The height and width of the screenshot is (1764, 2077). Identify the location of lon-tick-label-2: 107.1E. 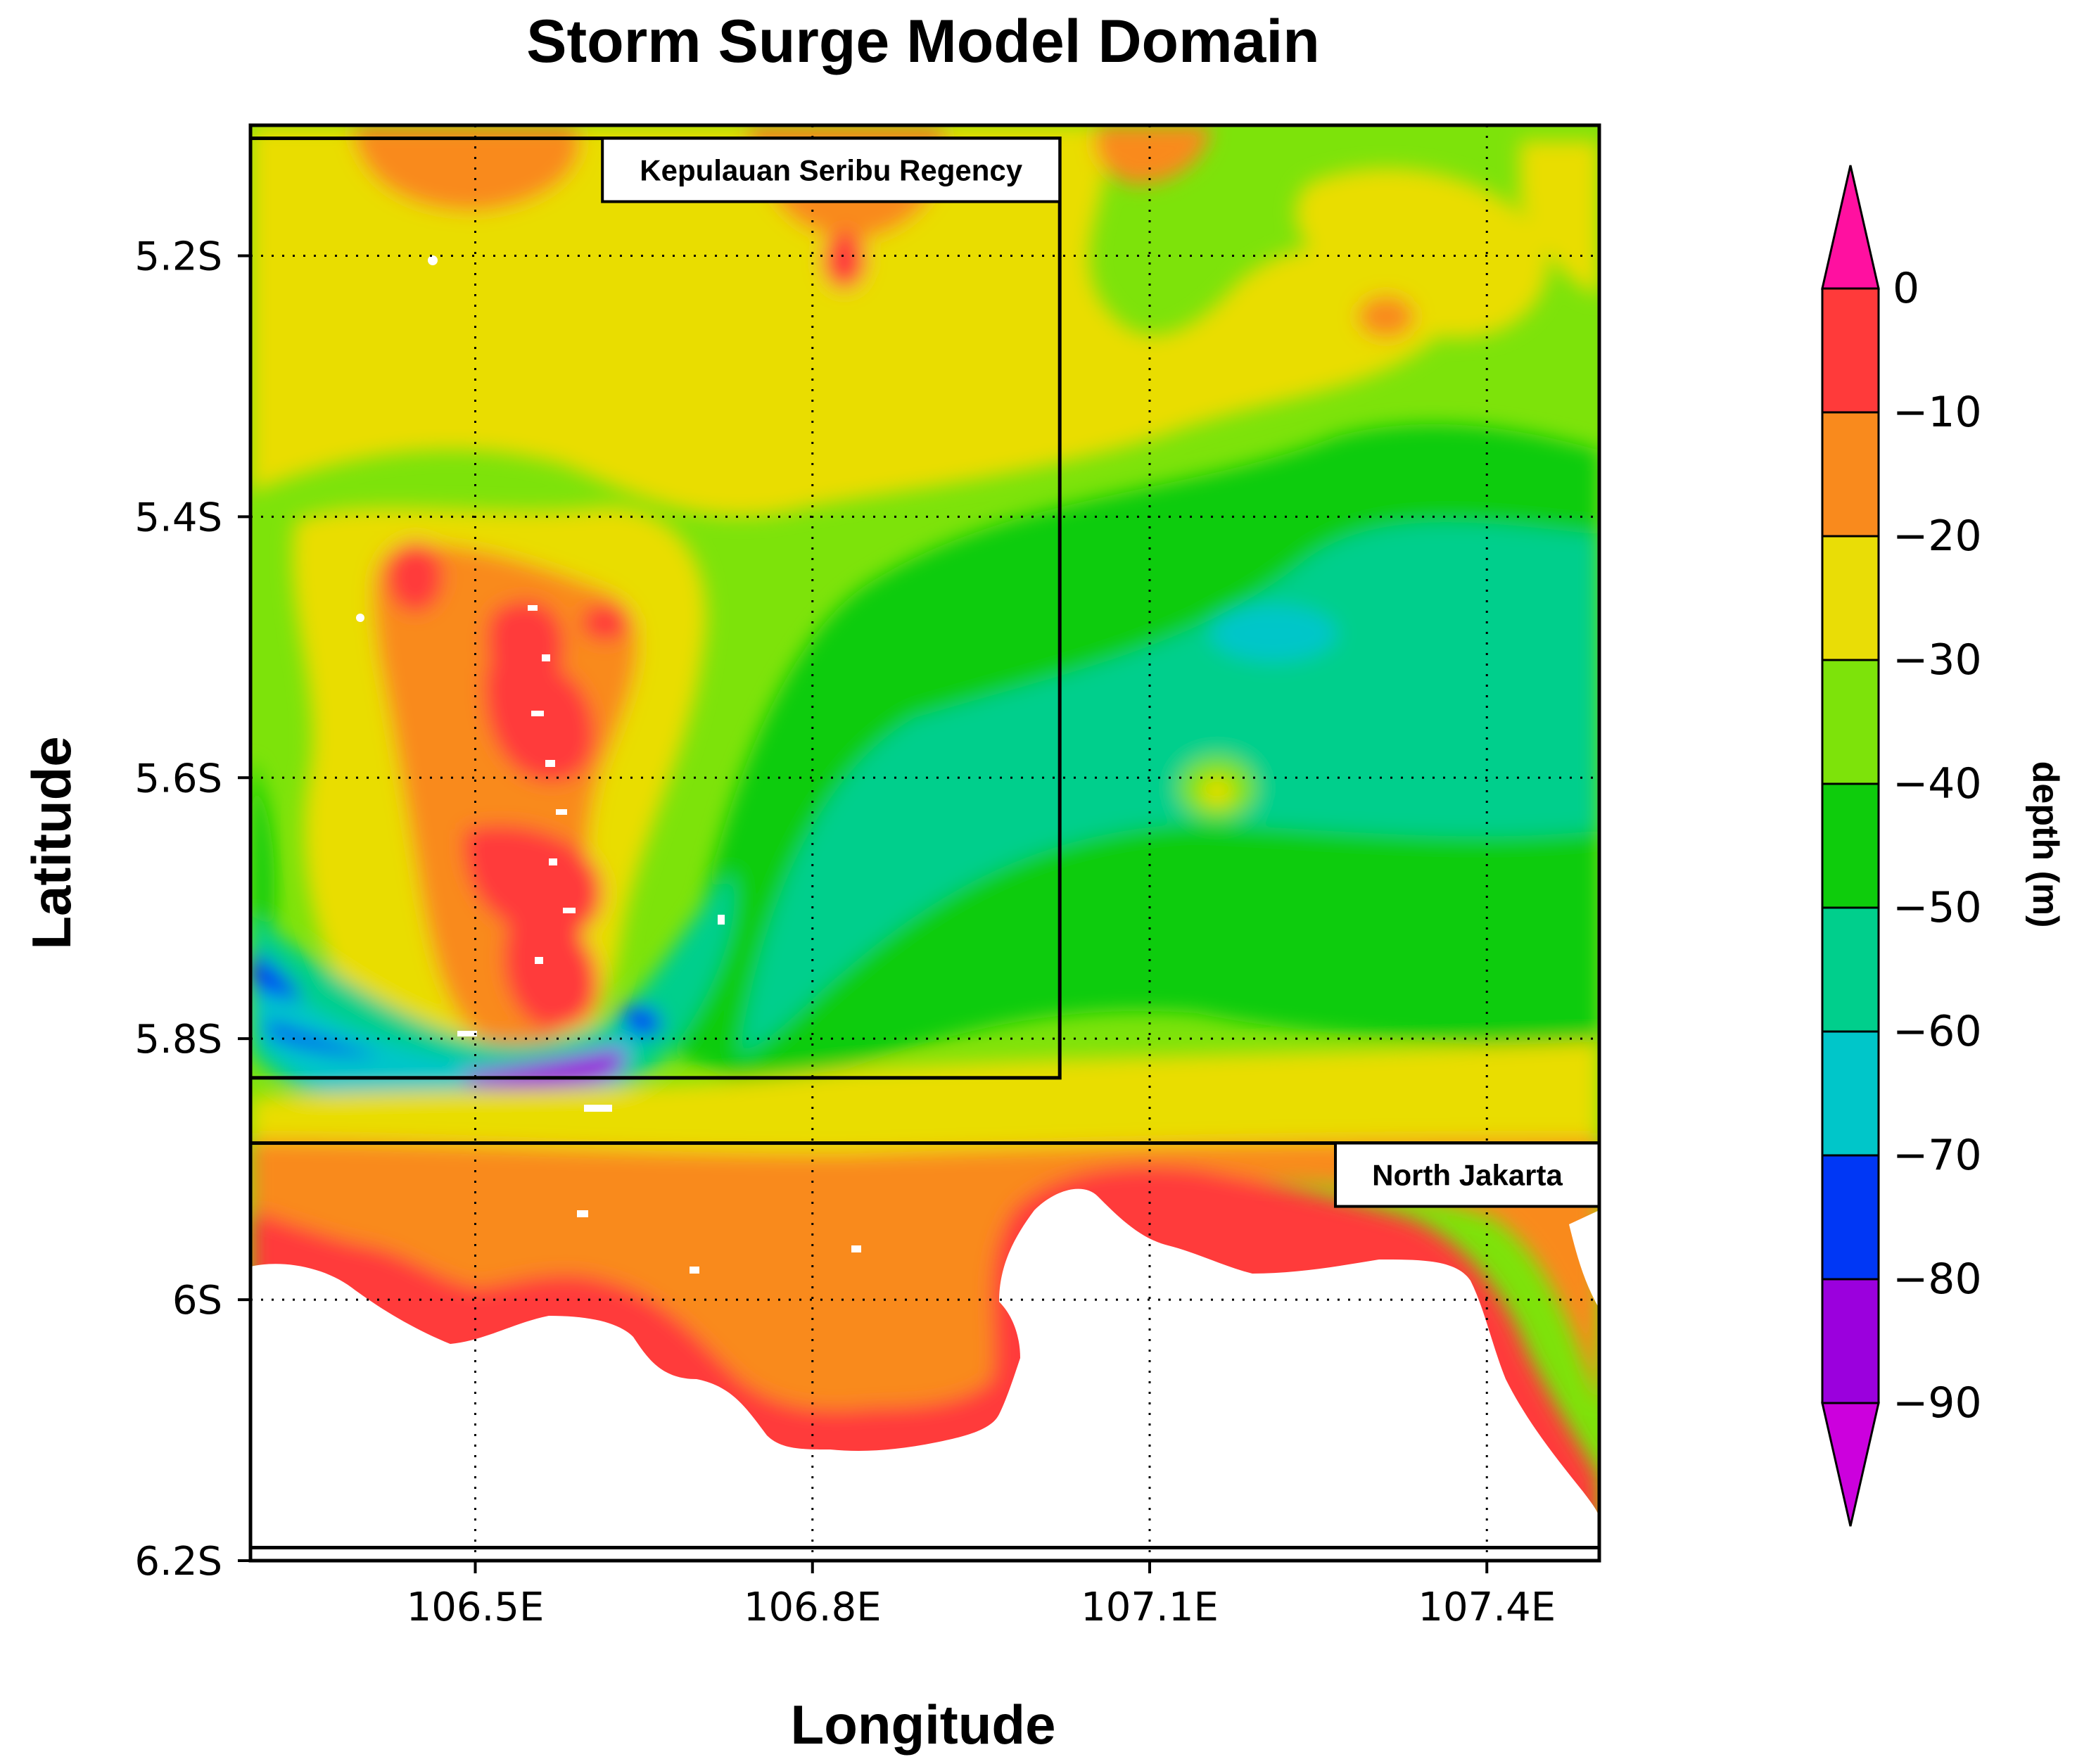
(1150, 1607).